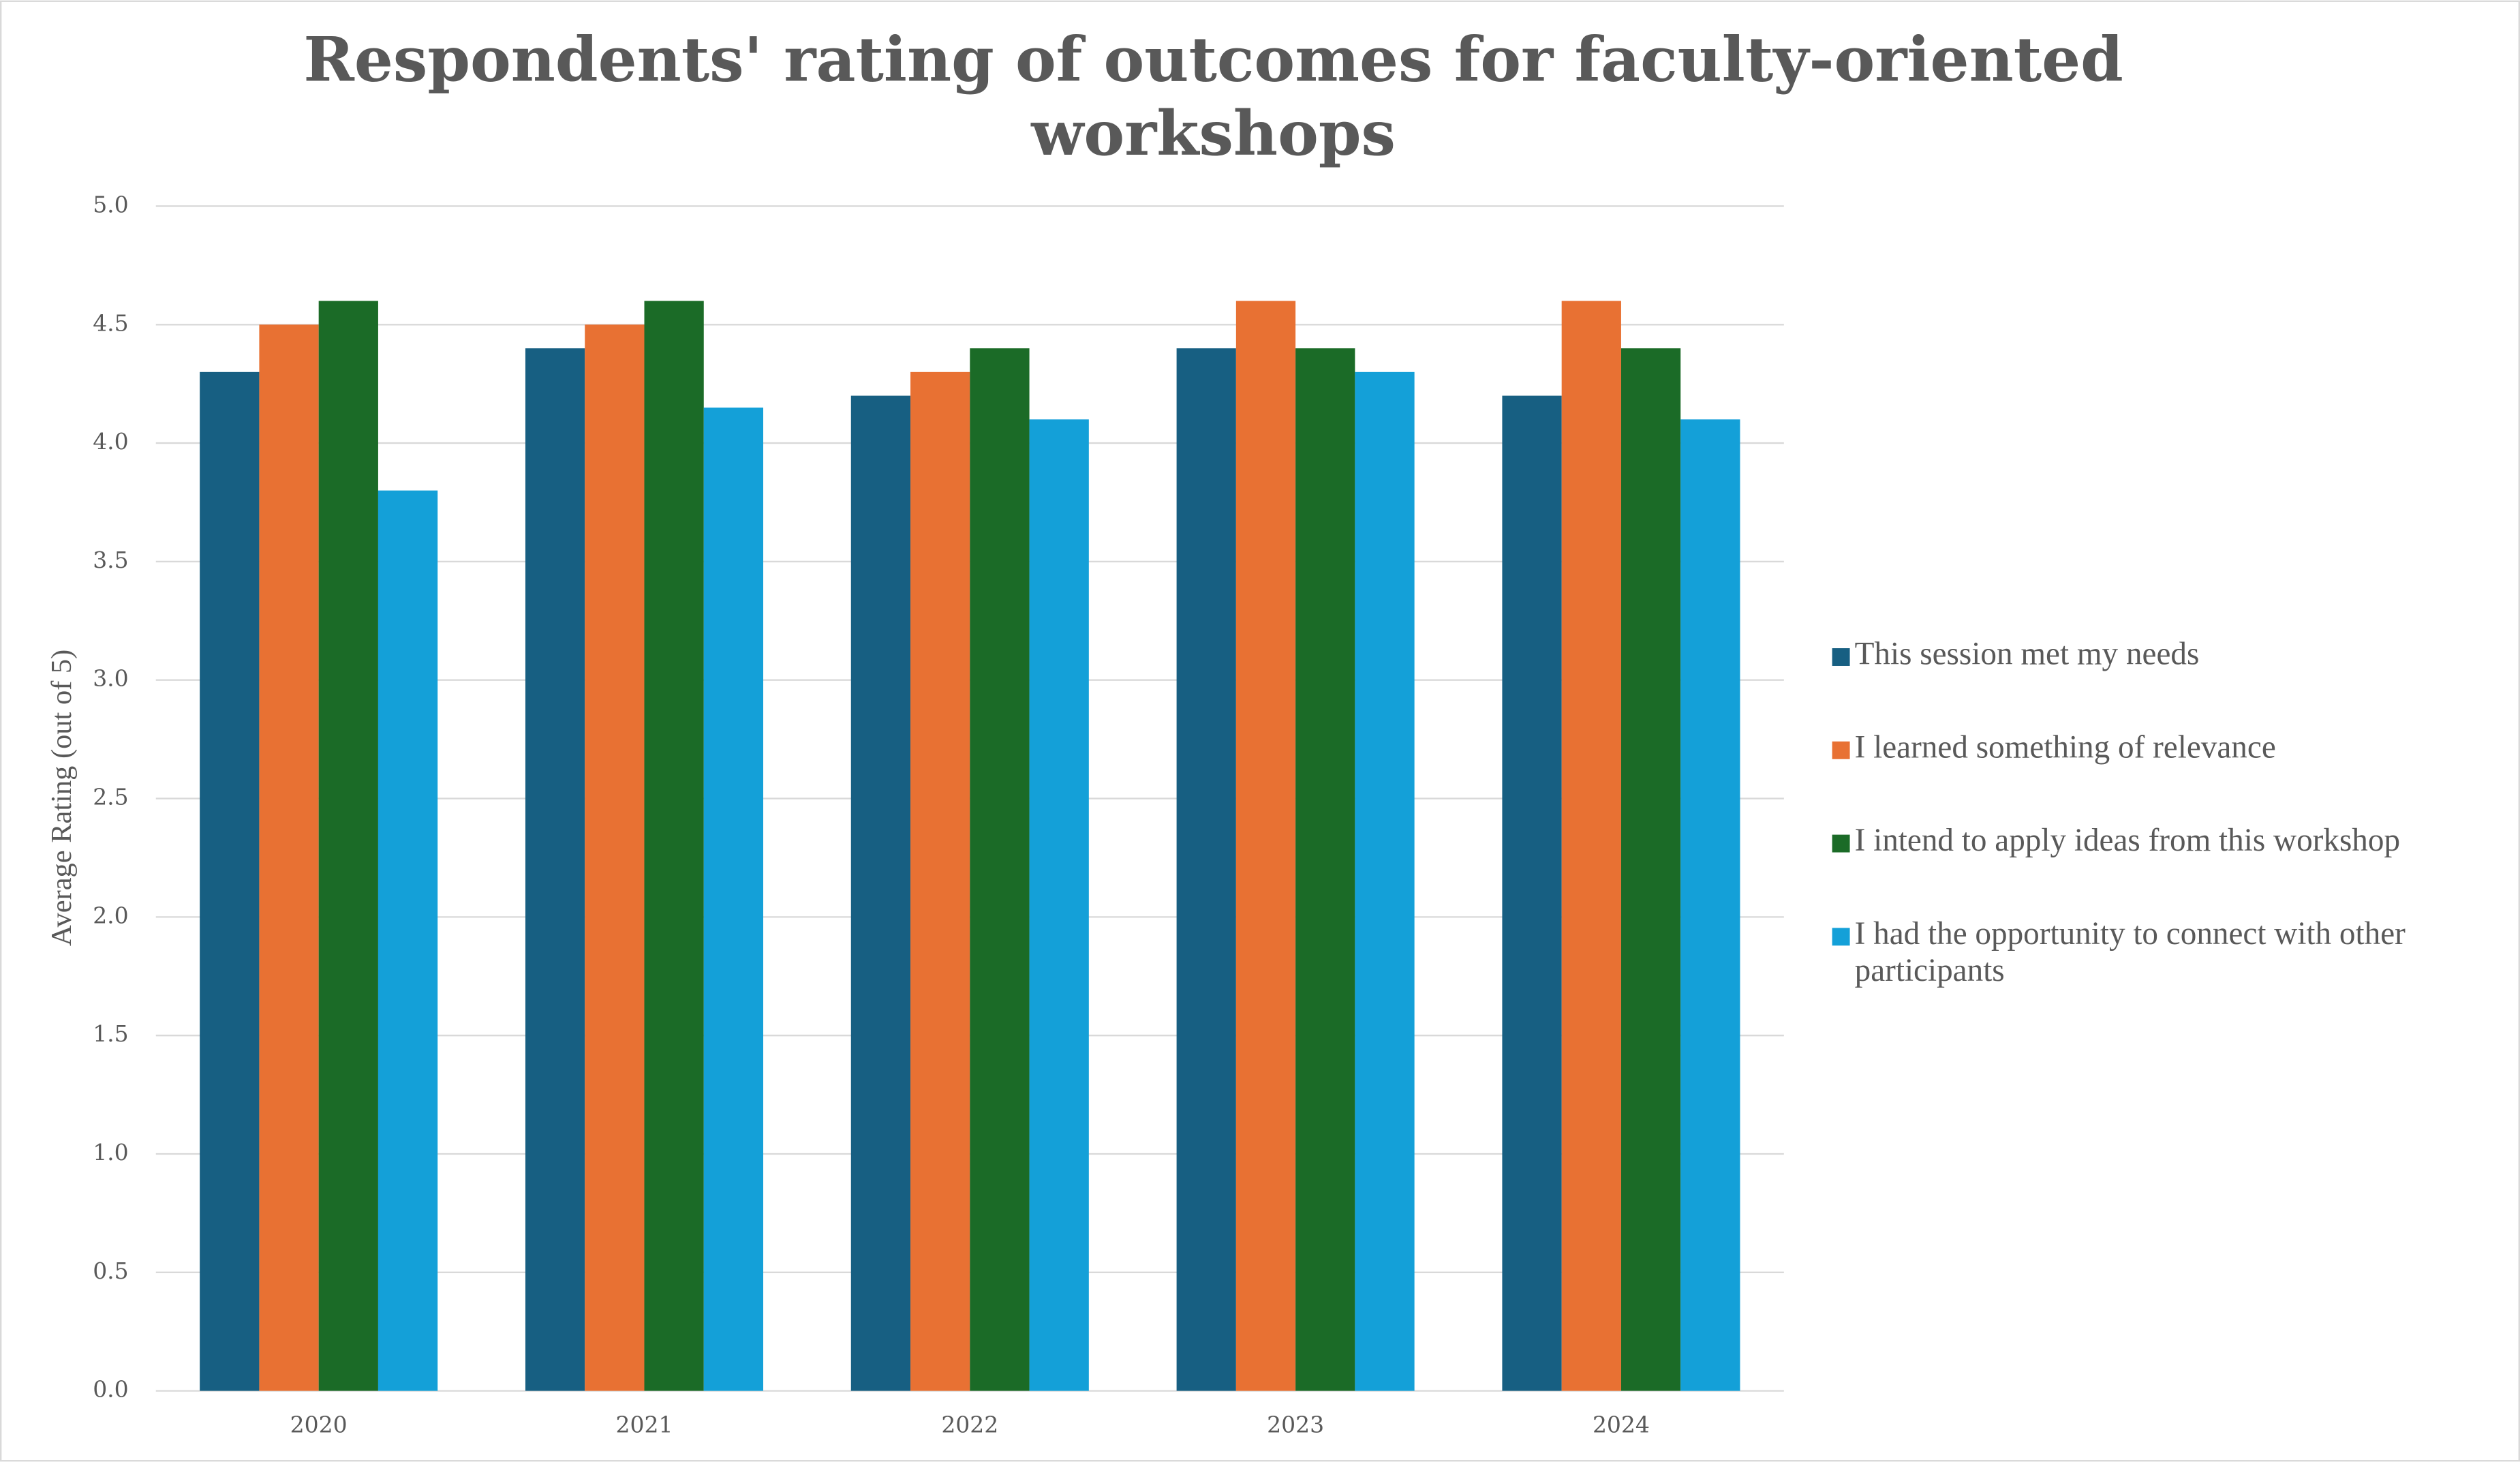 Image resolution: width=2520 pixels, height=1462 pixels. I want to click on legend-label: I learned something of relevance, so click(2065, 748).